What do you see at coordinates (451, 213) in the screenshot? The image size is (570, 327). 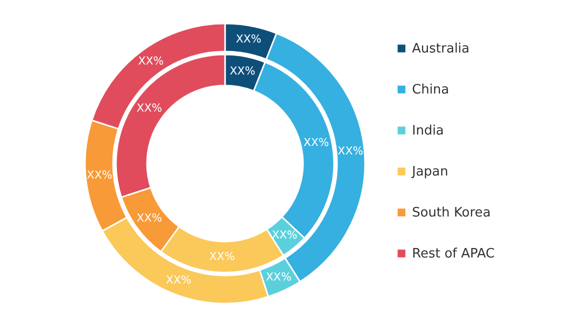 I see `legend-label: South Korea` at bounding box center [451, 213].